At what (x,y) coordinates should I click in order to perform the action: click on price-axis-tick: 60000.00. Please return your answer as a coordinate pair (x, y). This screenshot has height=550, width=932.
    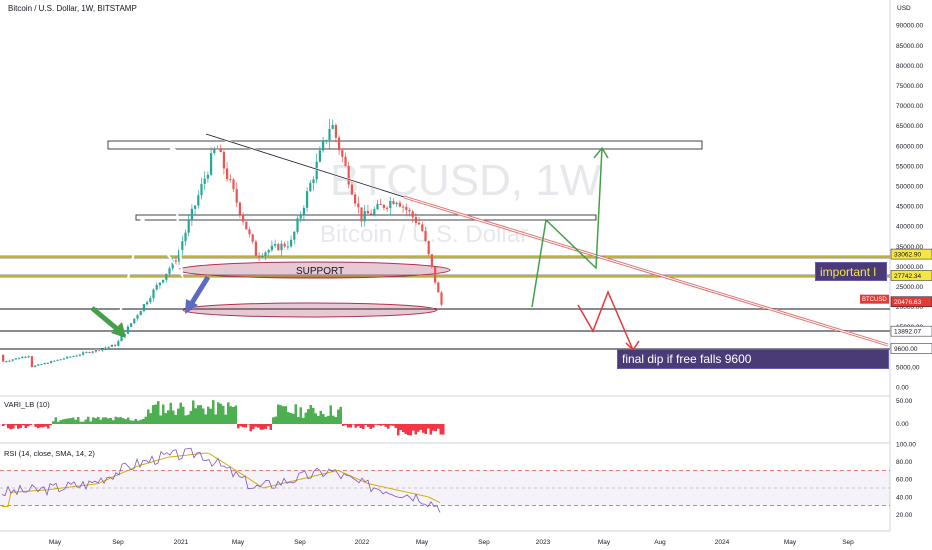
    Looking at the image, I should click on (909, 146).